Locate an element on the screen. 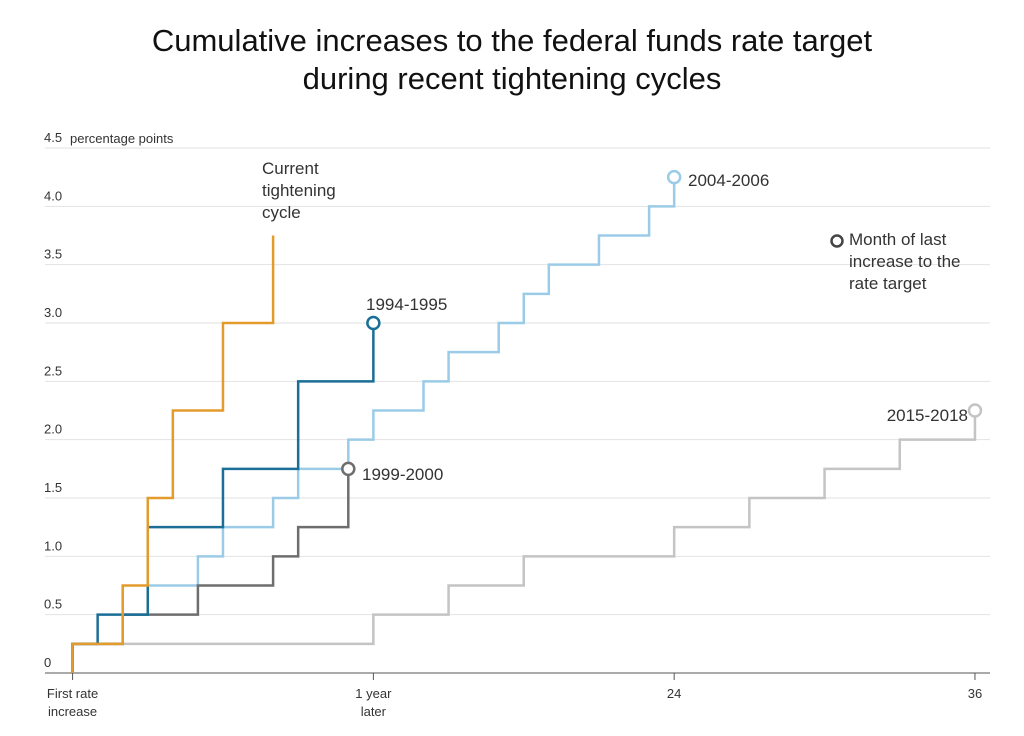 The width and height of the screenshot is (1024, 736). x-tick-label: First rate increase is located at coordinates (72, 702).